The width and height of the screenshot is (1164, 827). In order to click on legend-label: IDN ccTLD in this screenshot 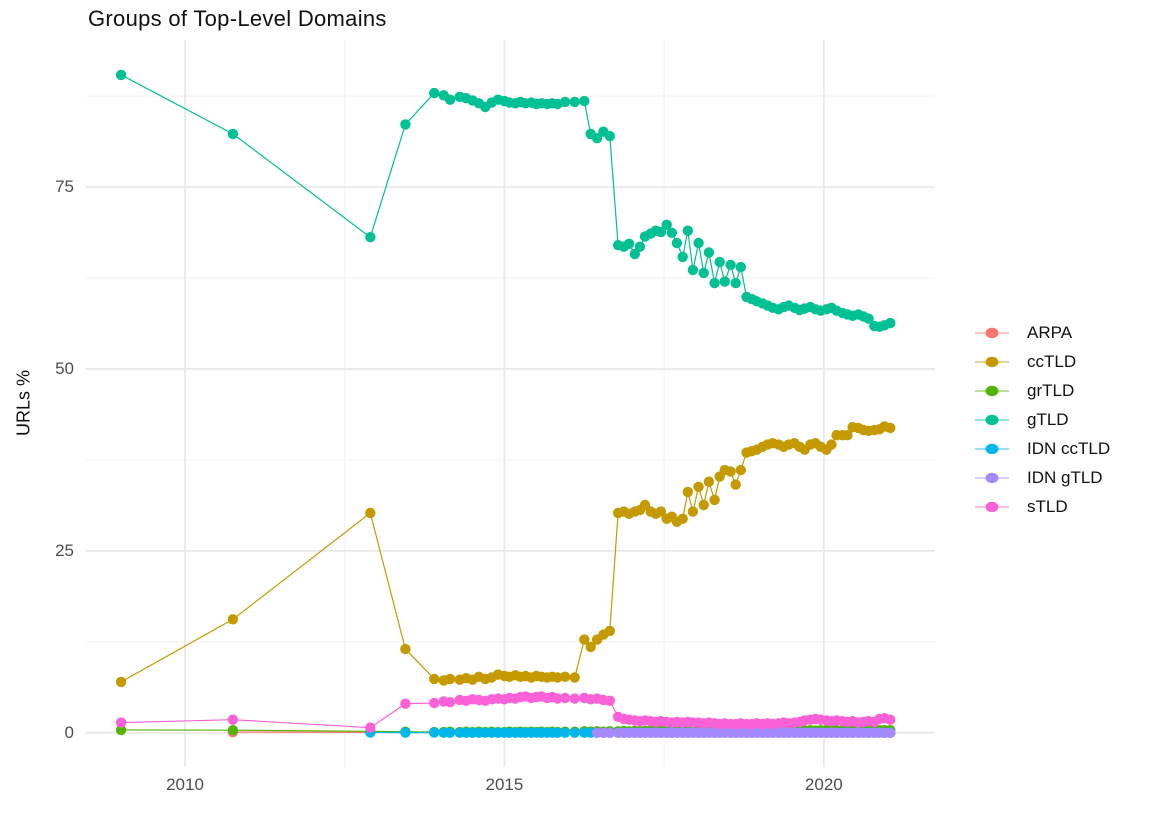, I will do `click(1069, 448)`.